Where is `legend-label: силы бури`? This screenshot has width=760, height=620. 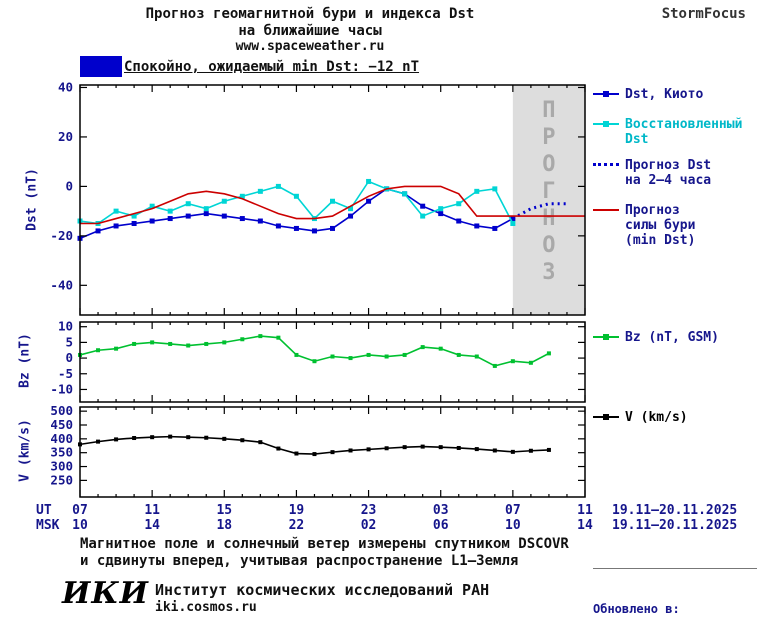
legend-label: силы бури is located at coordinates (660, 225).